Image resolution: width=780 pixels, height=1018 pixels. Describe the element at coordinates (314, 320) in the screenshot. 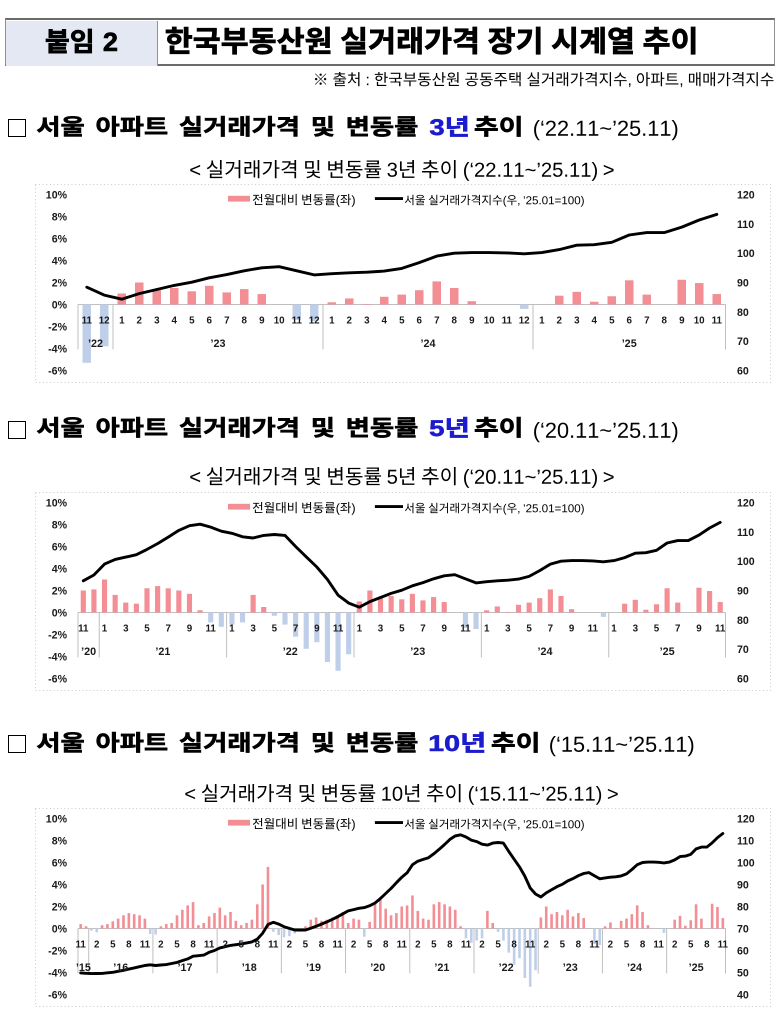

I see `svg-text: 12` at that location.